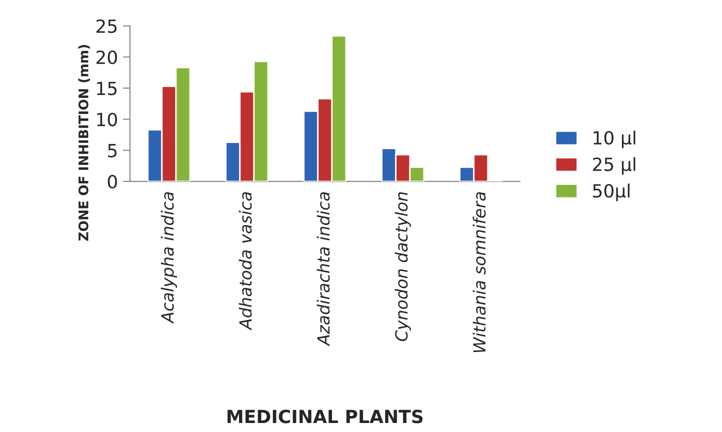 The height and width of the screenshot is (432, 722). What do you see at coordinates (169, 258) in the screenshot?
I see `x-tick-label: Acalypha indica` at bounding box center [169, 258].